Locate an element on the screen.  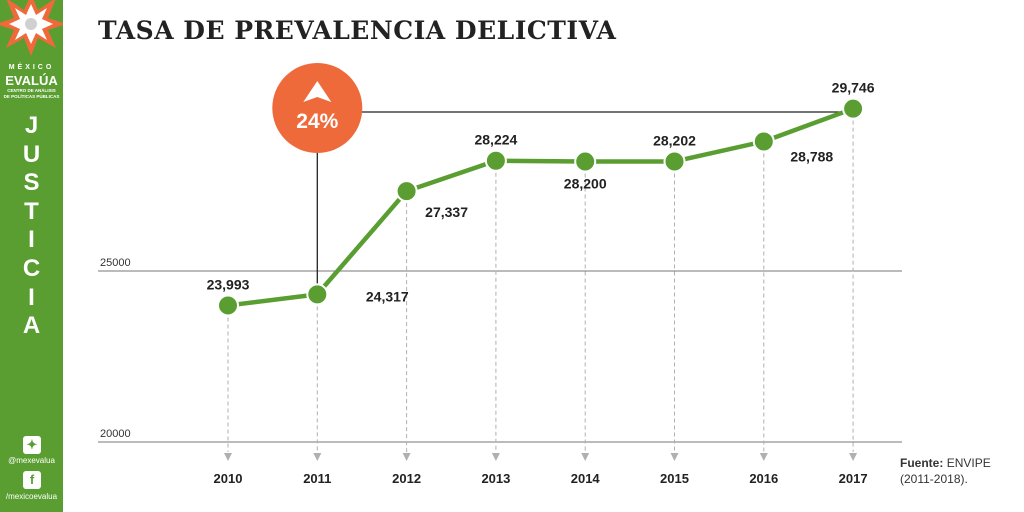
data-label: 29,746 is located at coordinates (853, 88).